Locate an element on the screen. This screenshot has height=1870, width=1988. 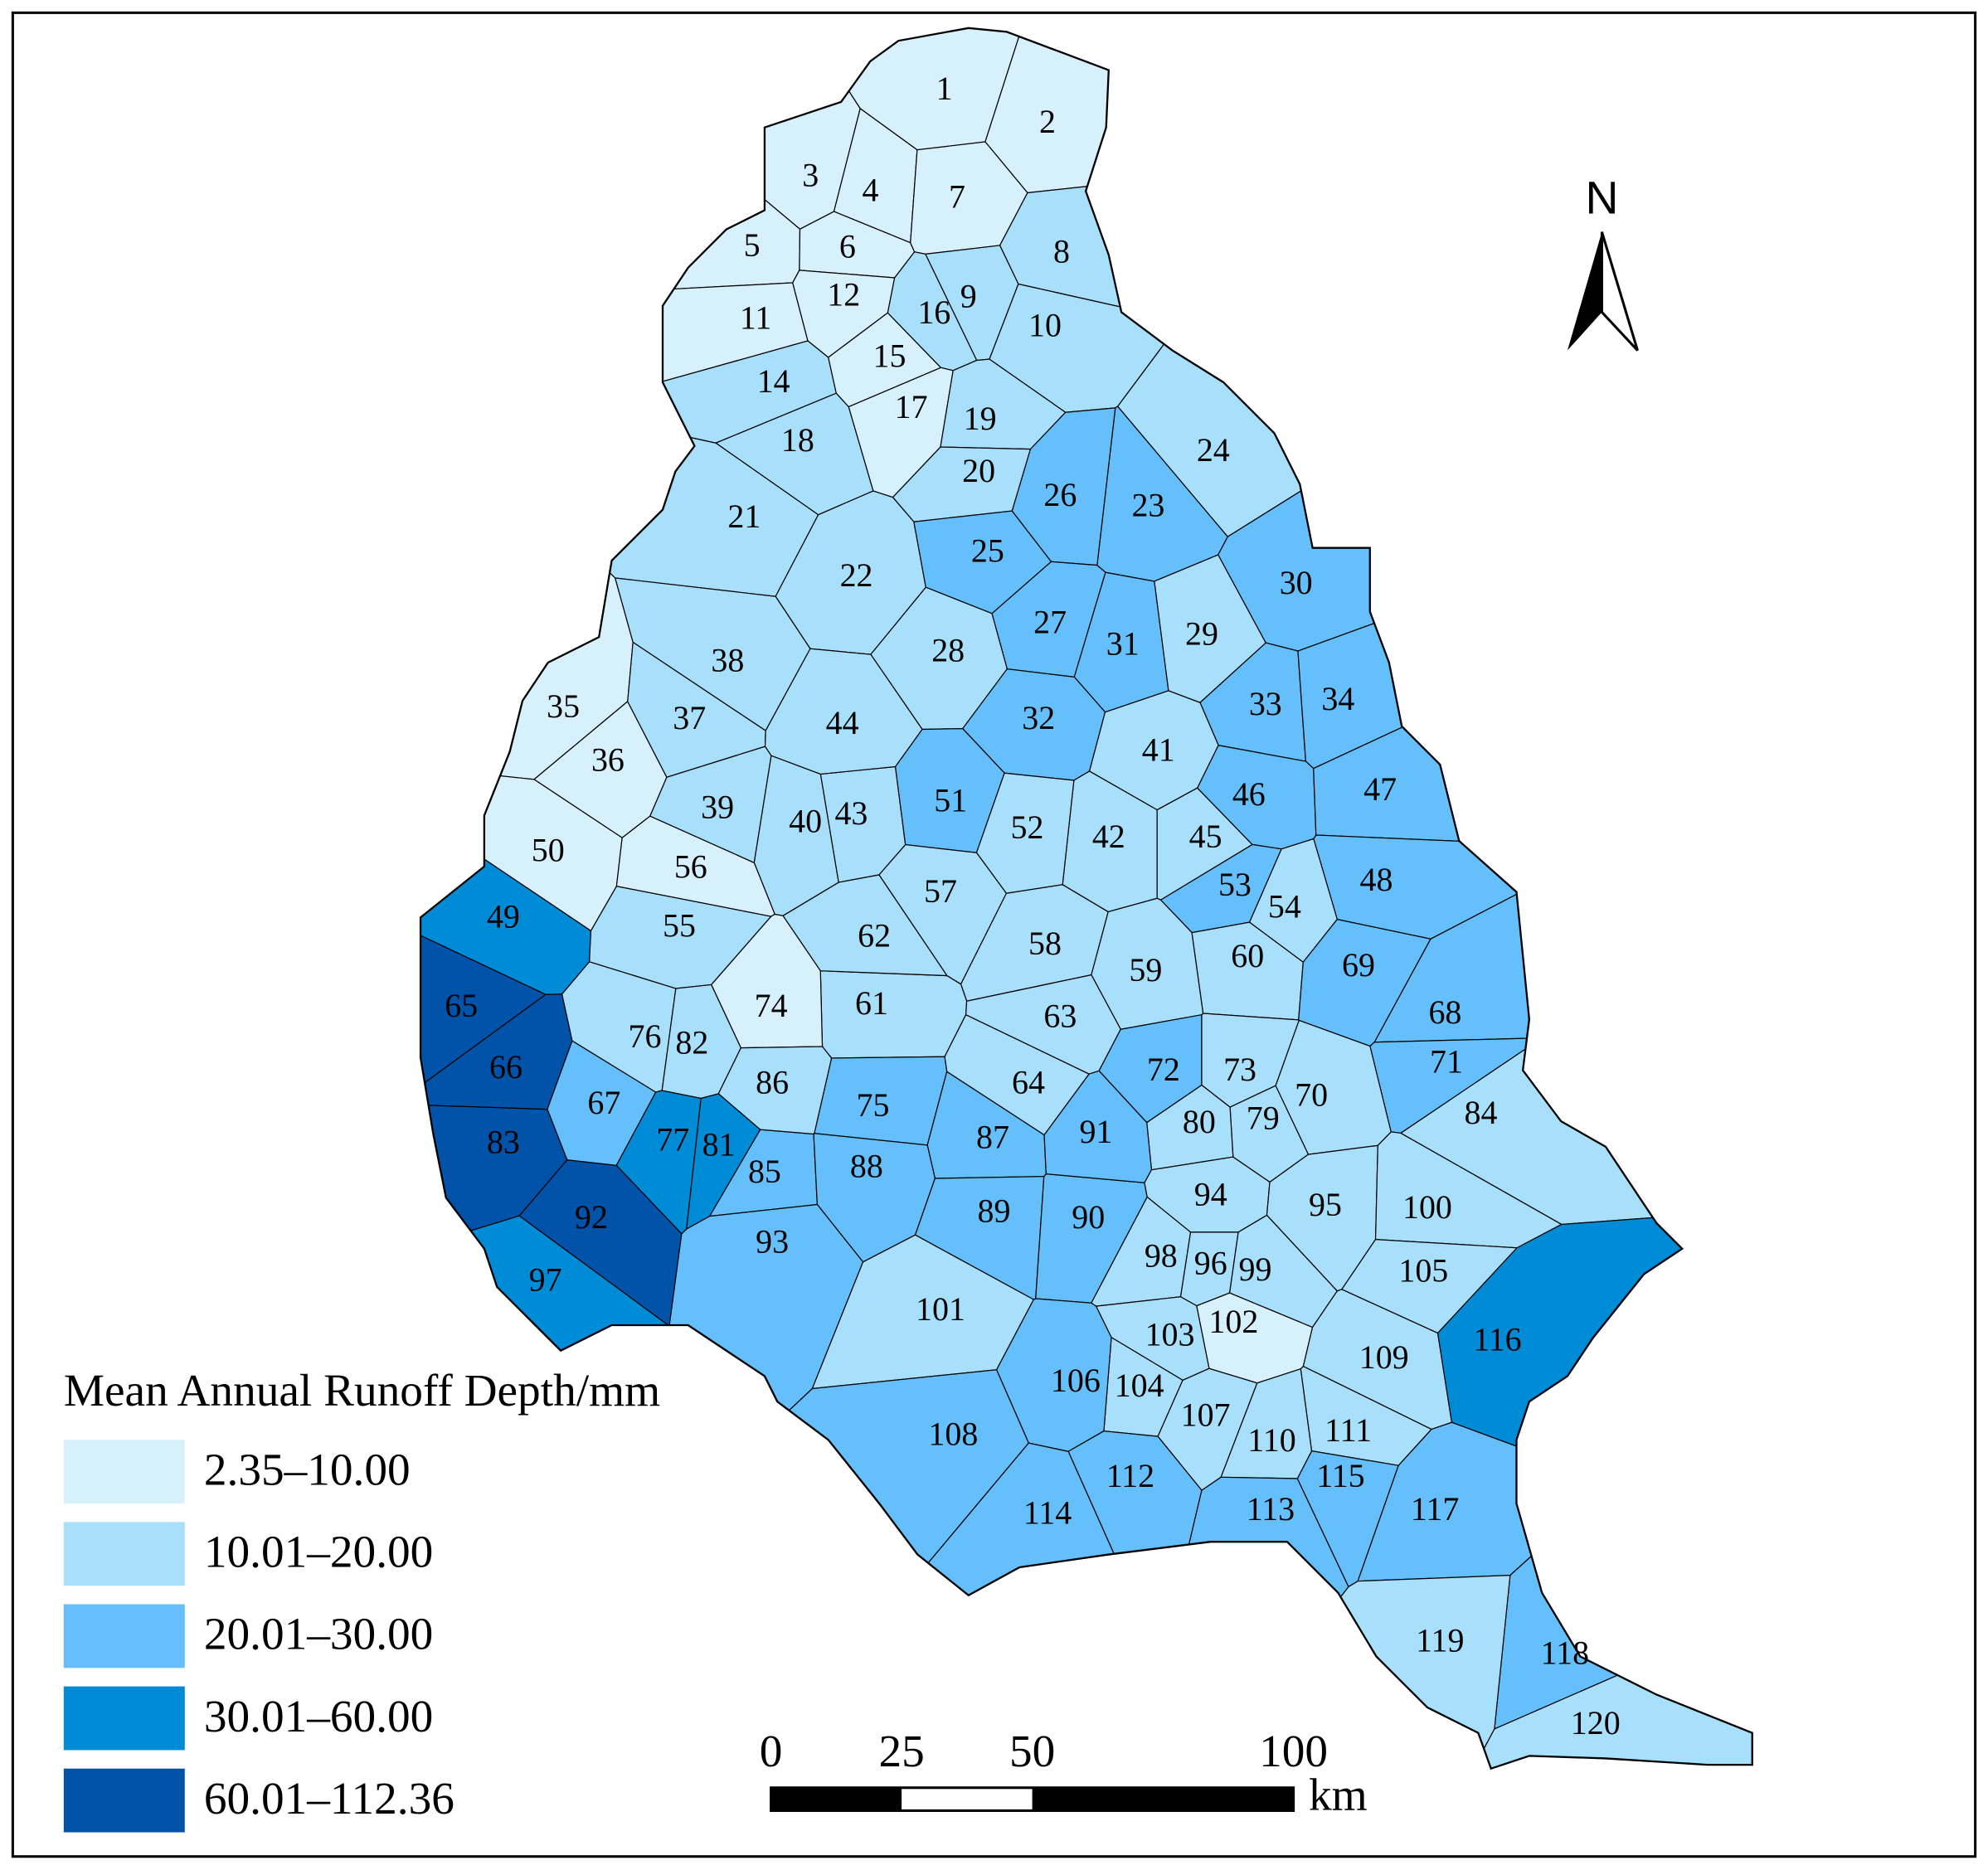
basin-label: 119 is located at coordinates (1440, 1640).